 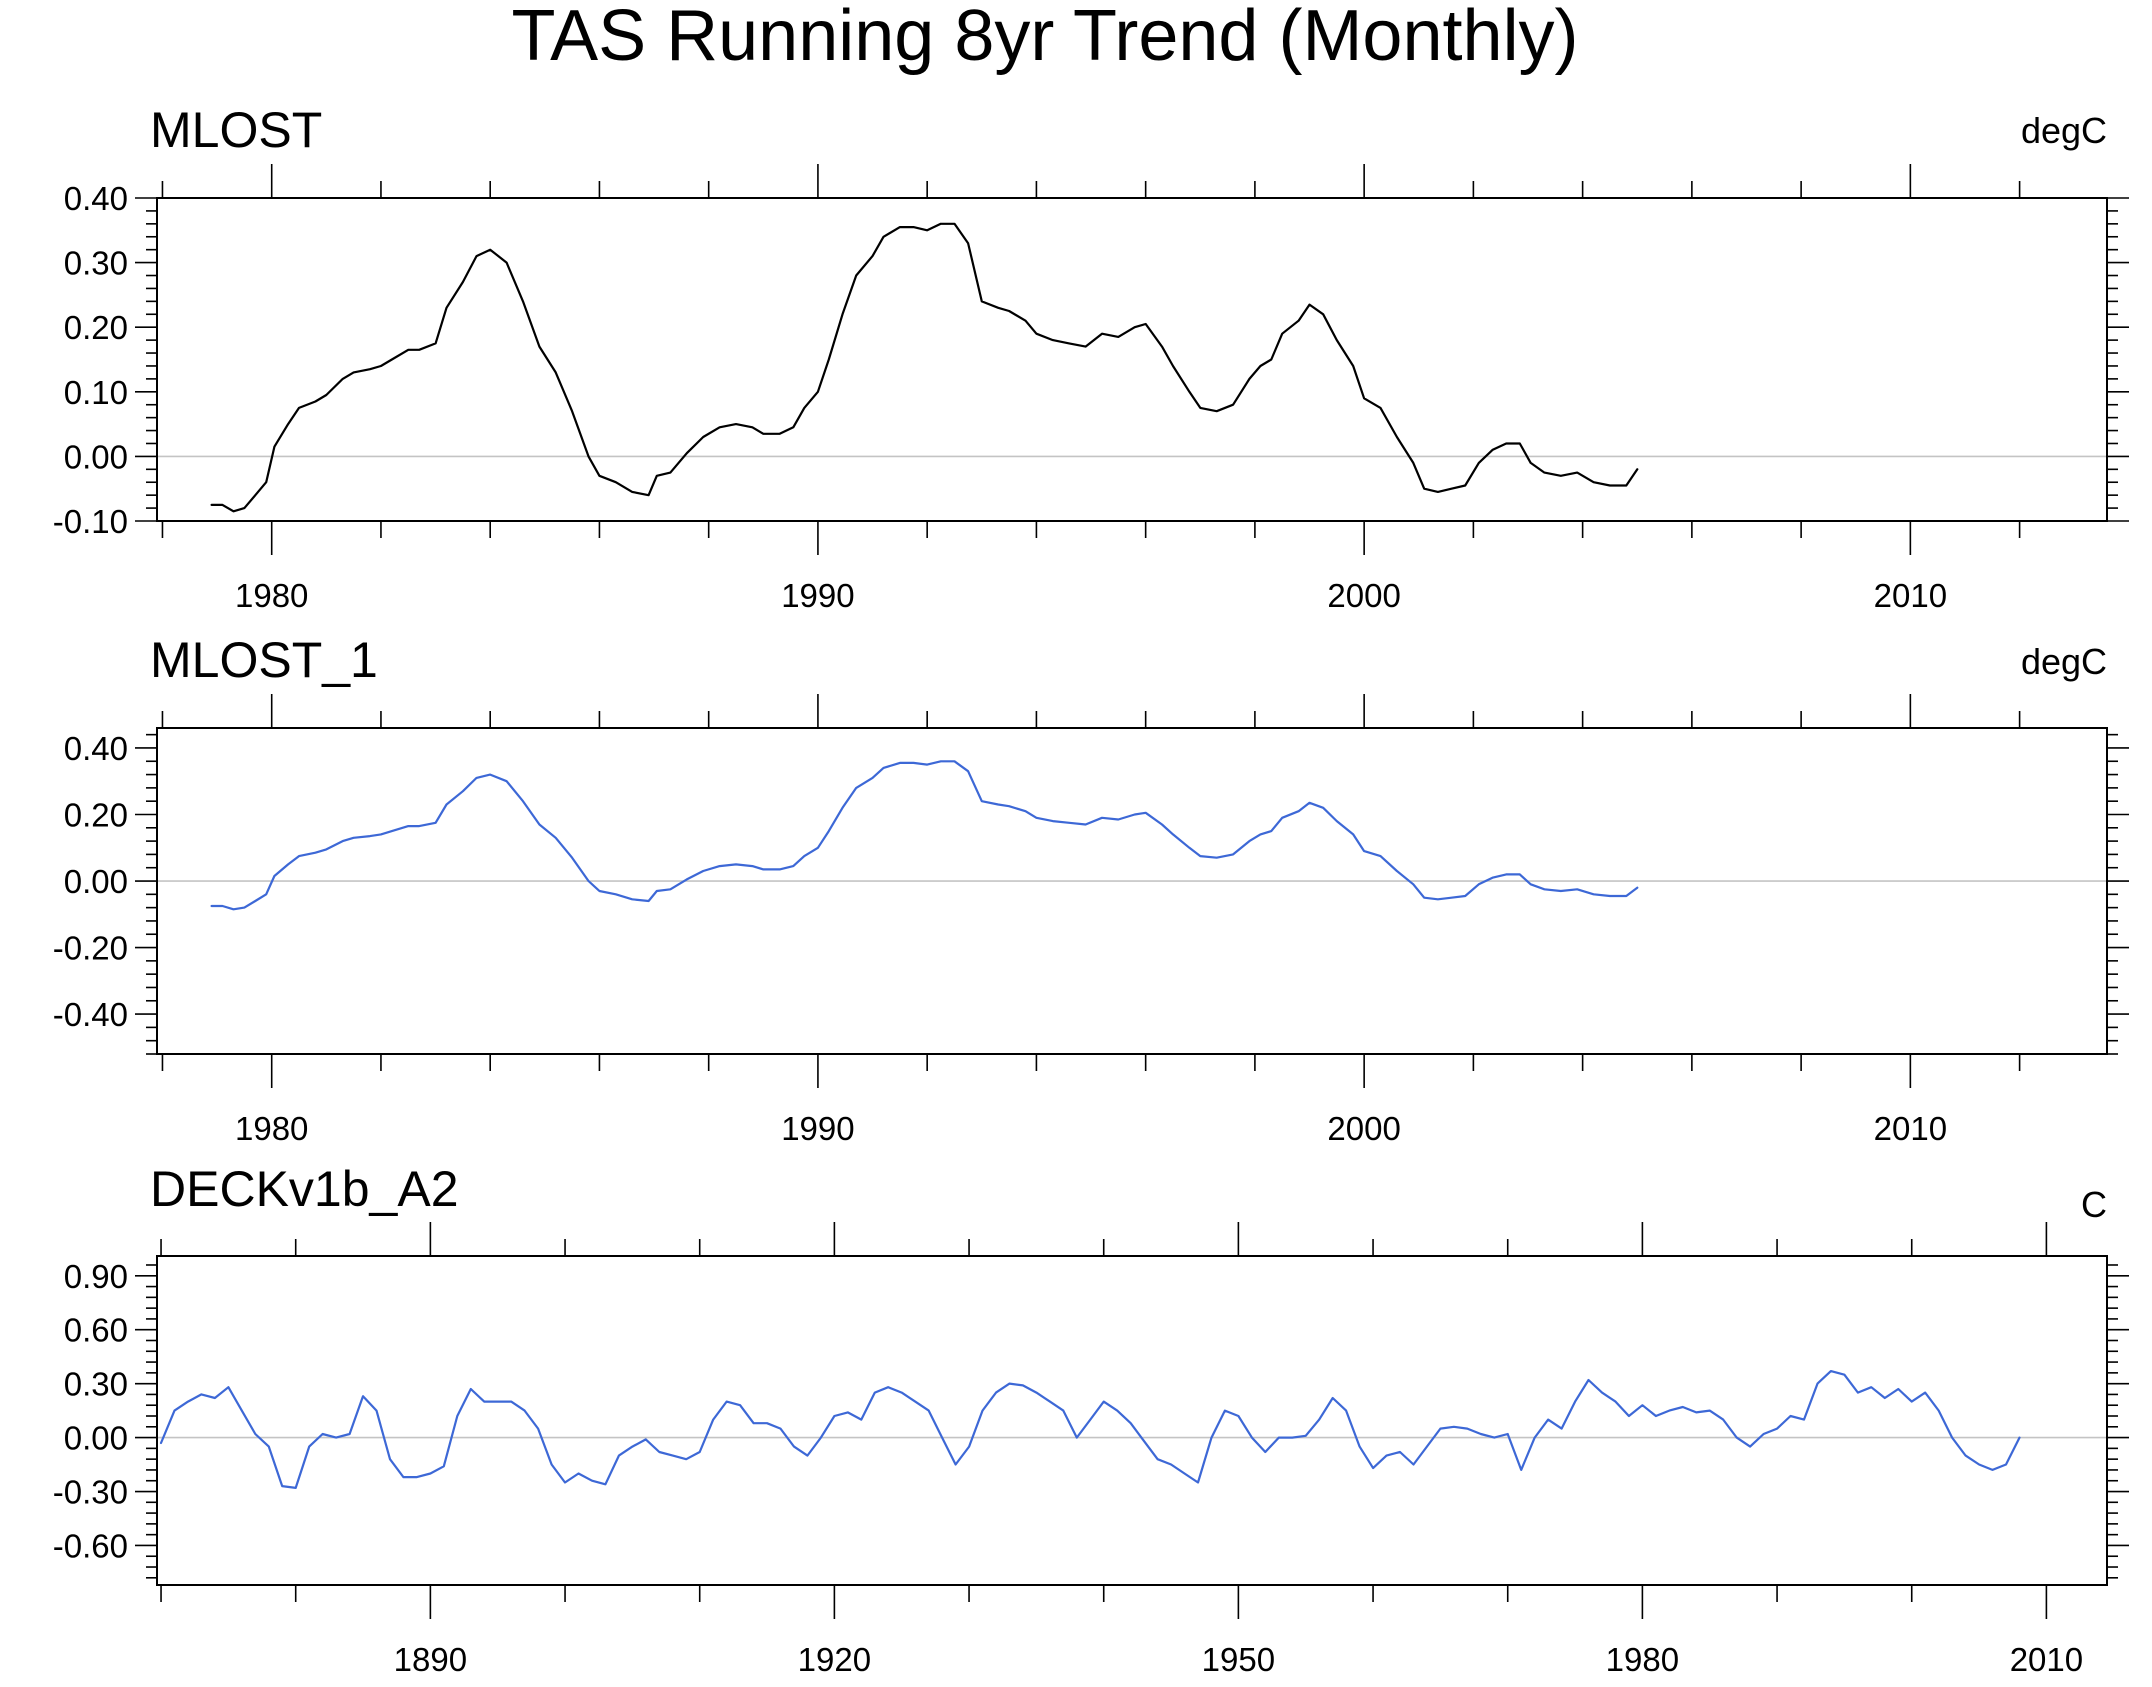 I want to click on y-tick-label: -0.30, so click(x=90, y=1492).